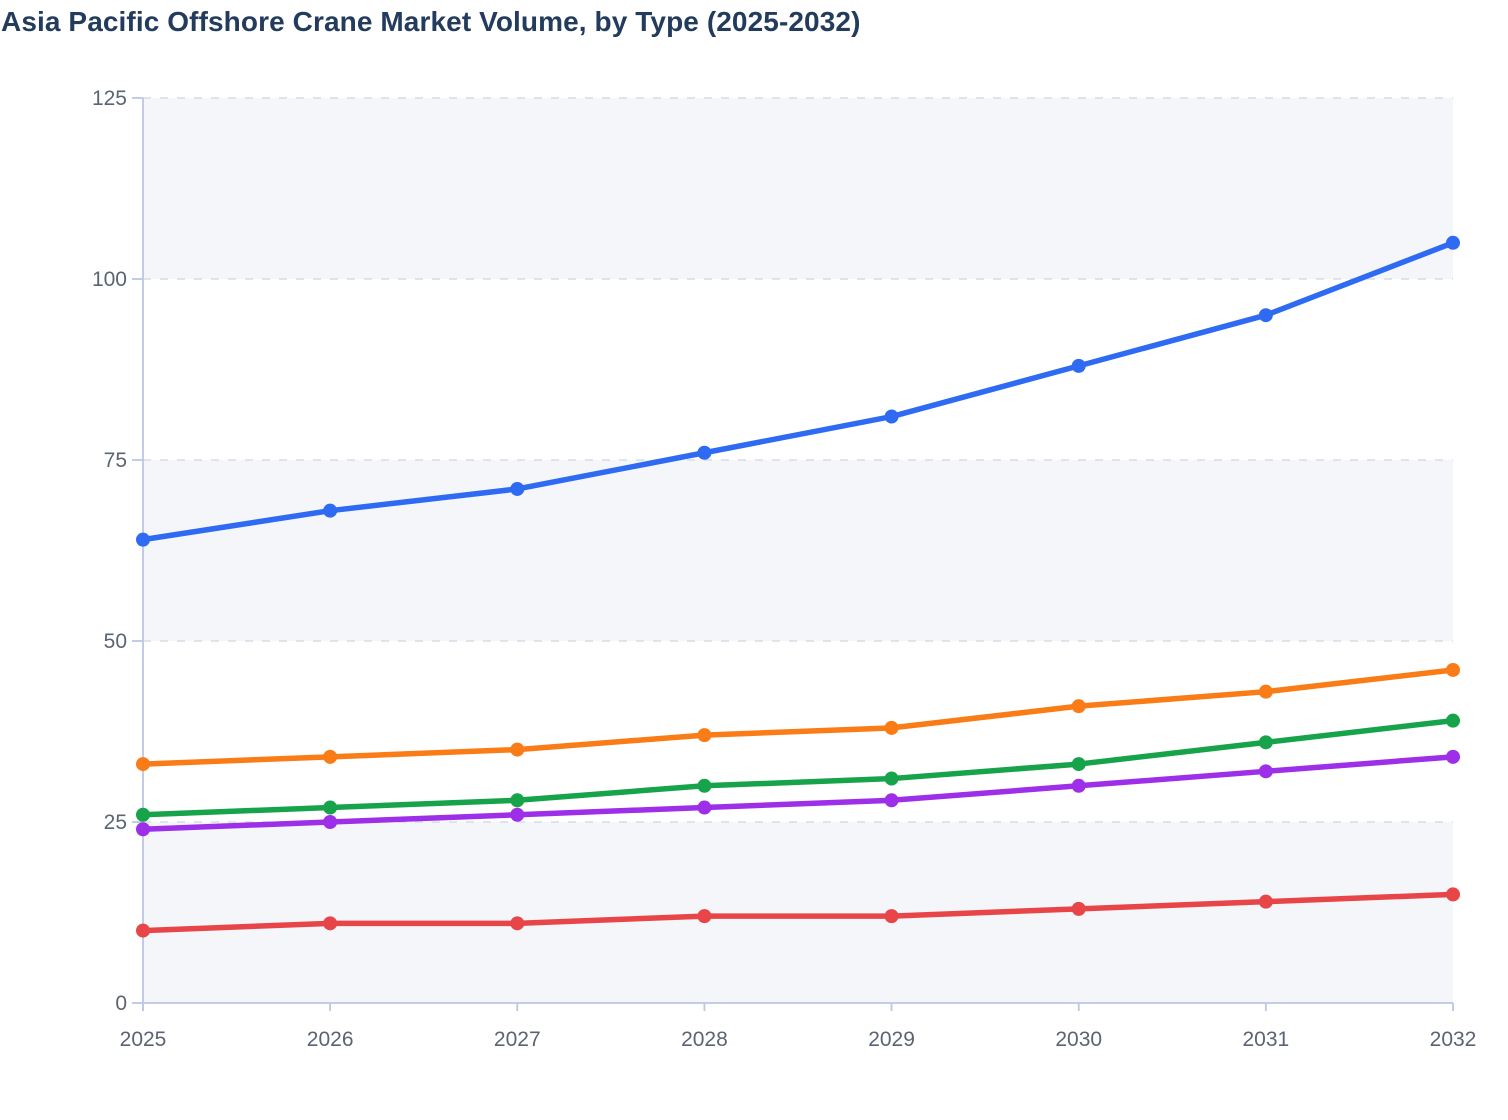 The width and height of the screenshot is (1508, 1120). Describe the element at coordinates (891, 1039) in the screenshot. I see `x-tick-label: 2029` at that location.